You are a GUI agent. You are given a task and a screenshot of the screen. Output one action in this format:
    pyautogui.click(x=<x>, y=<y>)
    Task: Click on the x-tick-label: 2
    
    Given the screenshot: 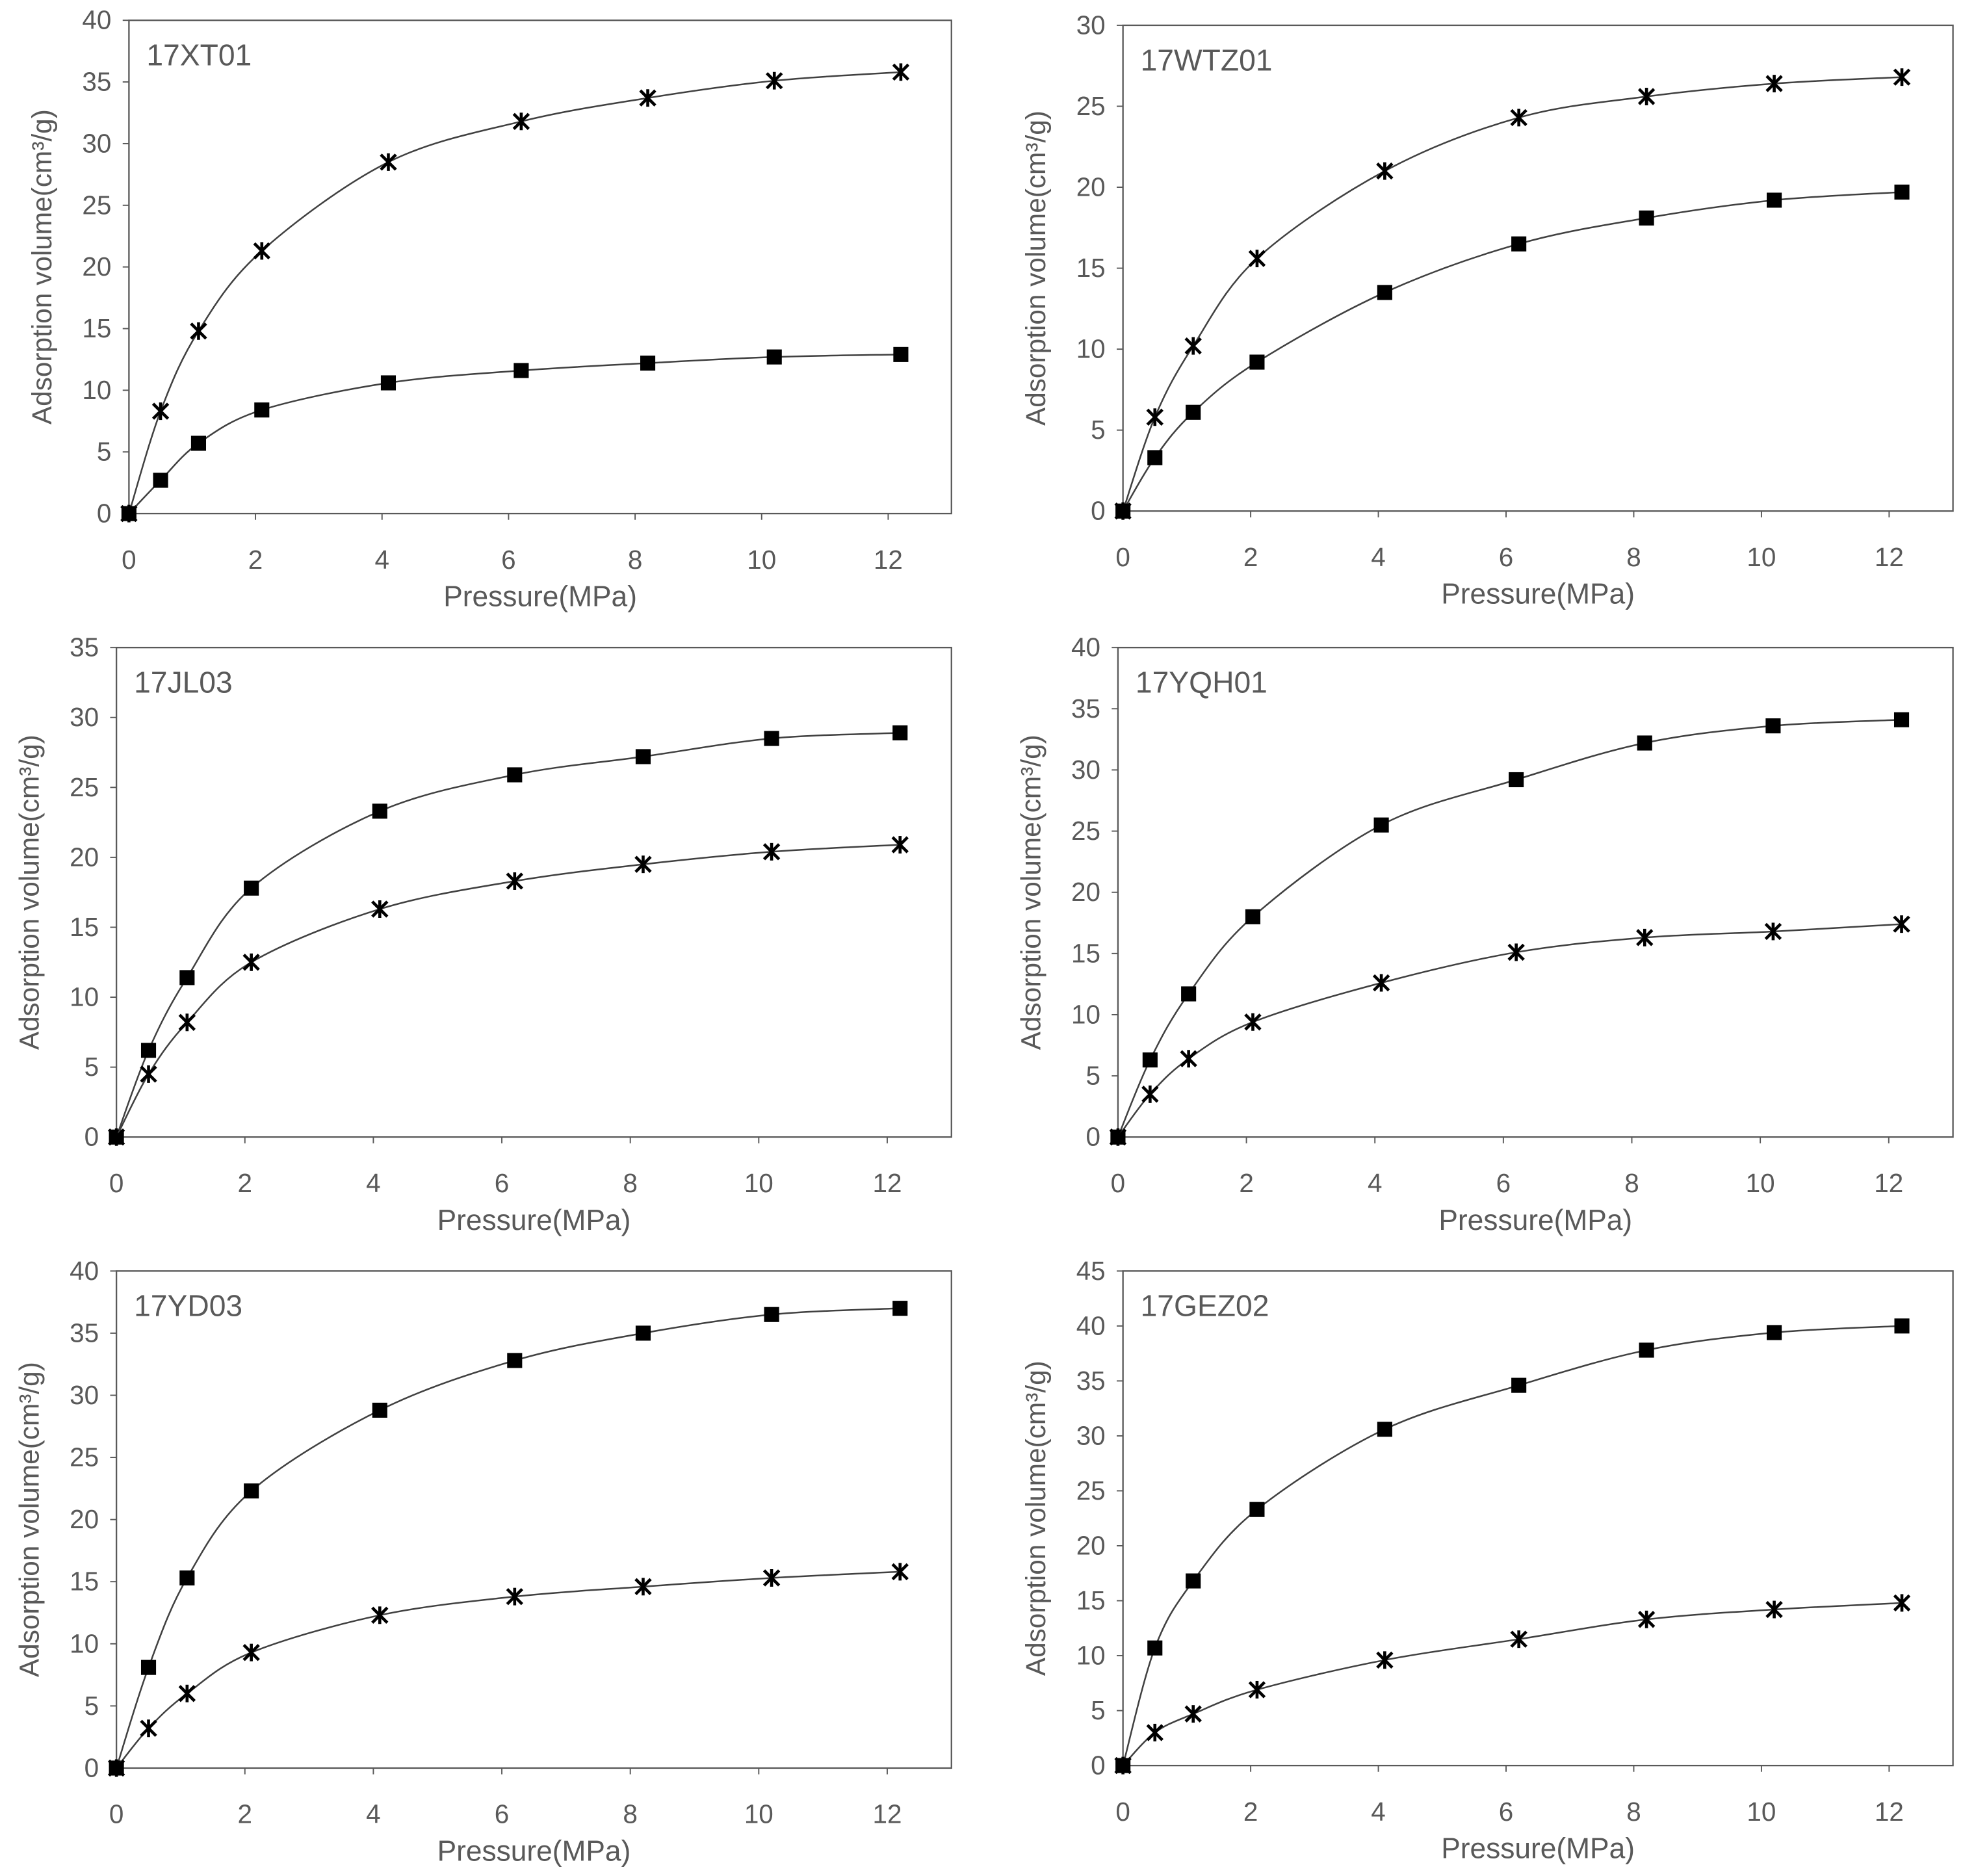 What is the action you would take?
    pyautogui.click(x=246, y=1814)
    